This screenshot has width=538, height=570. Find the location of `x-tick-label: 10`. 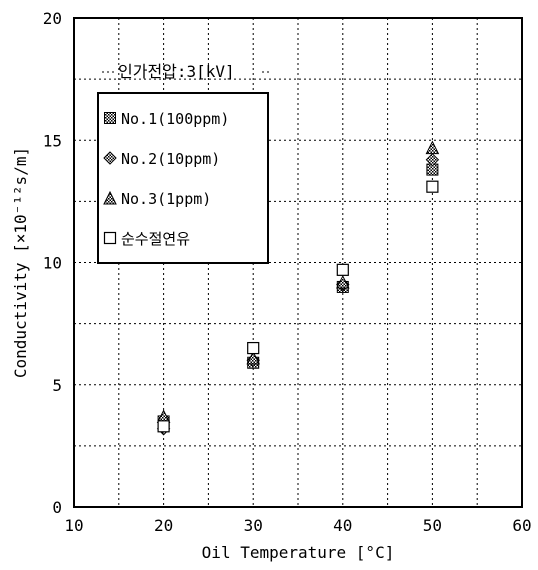

x-tick-label: 10 is located at coordinates (73, 525).